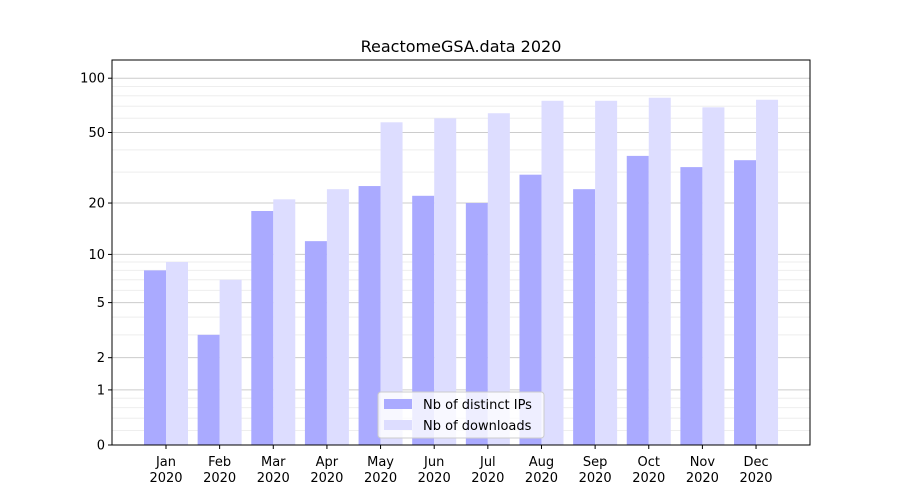 The width and height of the screenshot is (900, 504). What do you see at coordinates (461, 46) in the screenshot?
I see `chart-title: ReactomeGSA.data 2020` at bounding box center [461, 46].